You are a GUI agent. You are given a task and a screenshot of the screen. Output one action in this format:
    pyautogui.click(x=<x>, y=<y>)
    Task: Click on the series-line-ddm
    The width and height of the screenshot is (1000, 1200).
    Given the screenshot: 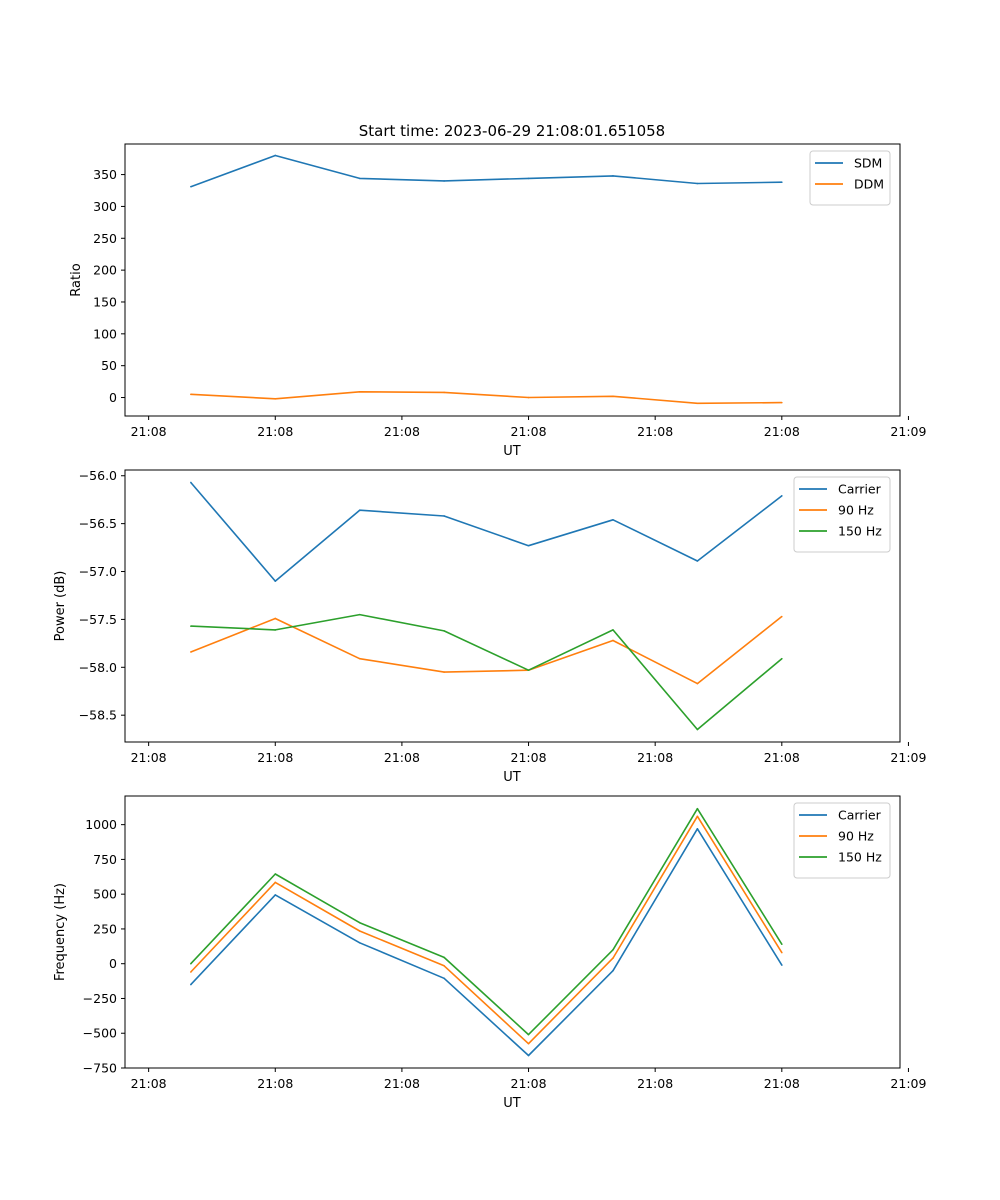 What is the action you would take?
    pyautogui.click(x=486, y=397)
    